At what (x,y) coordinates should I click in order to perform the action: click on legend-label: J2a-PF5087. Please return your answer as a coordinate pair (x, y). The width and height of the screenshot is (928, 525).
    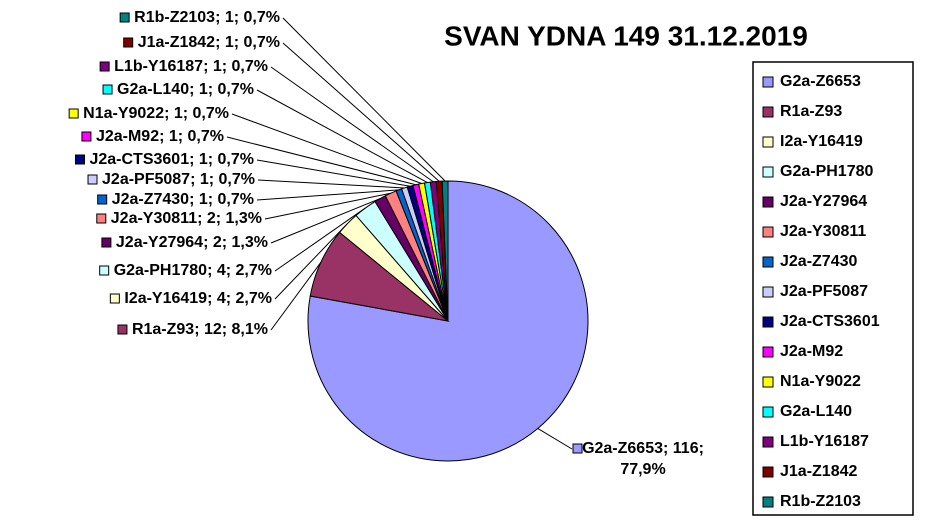
    Looking at the image, I should click on (824, 291).